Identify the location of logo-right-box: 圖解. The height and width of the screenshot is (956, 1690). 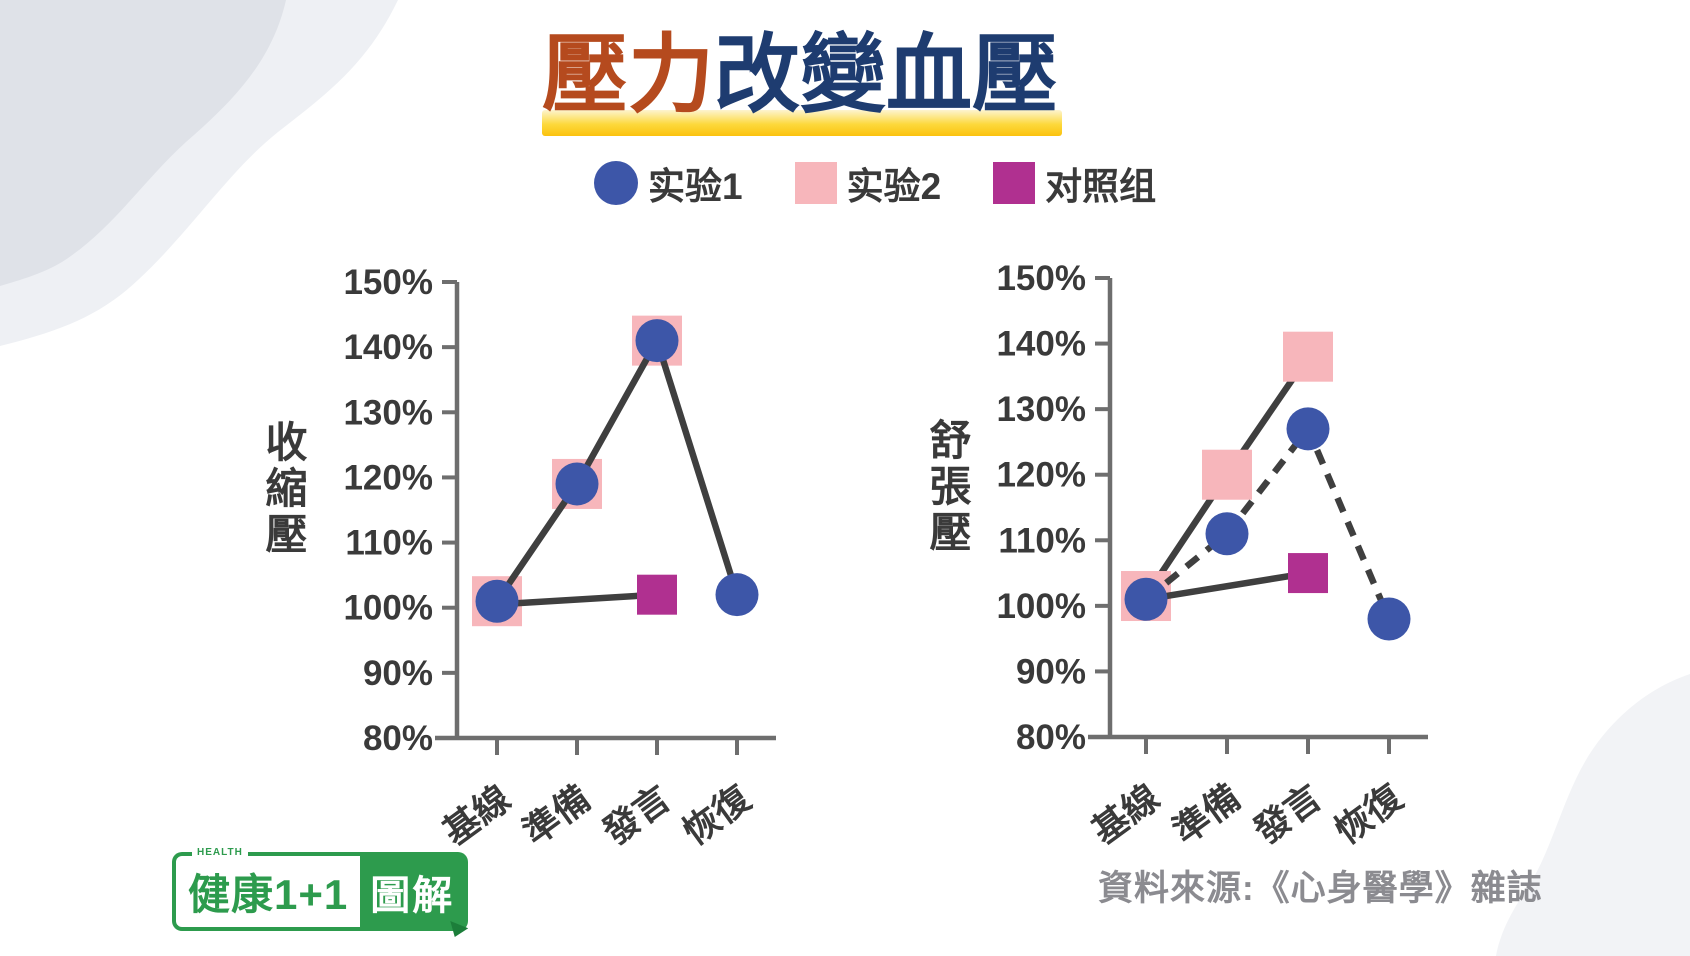
(414, 894).